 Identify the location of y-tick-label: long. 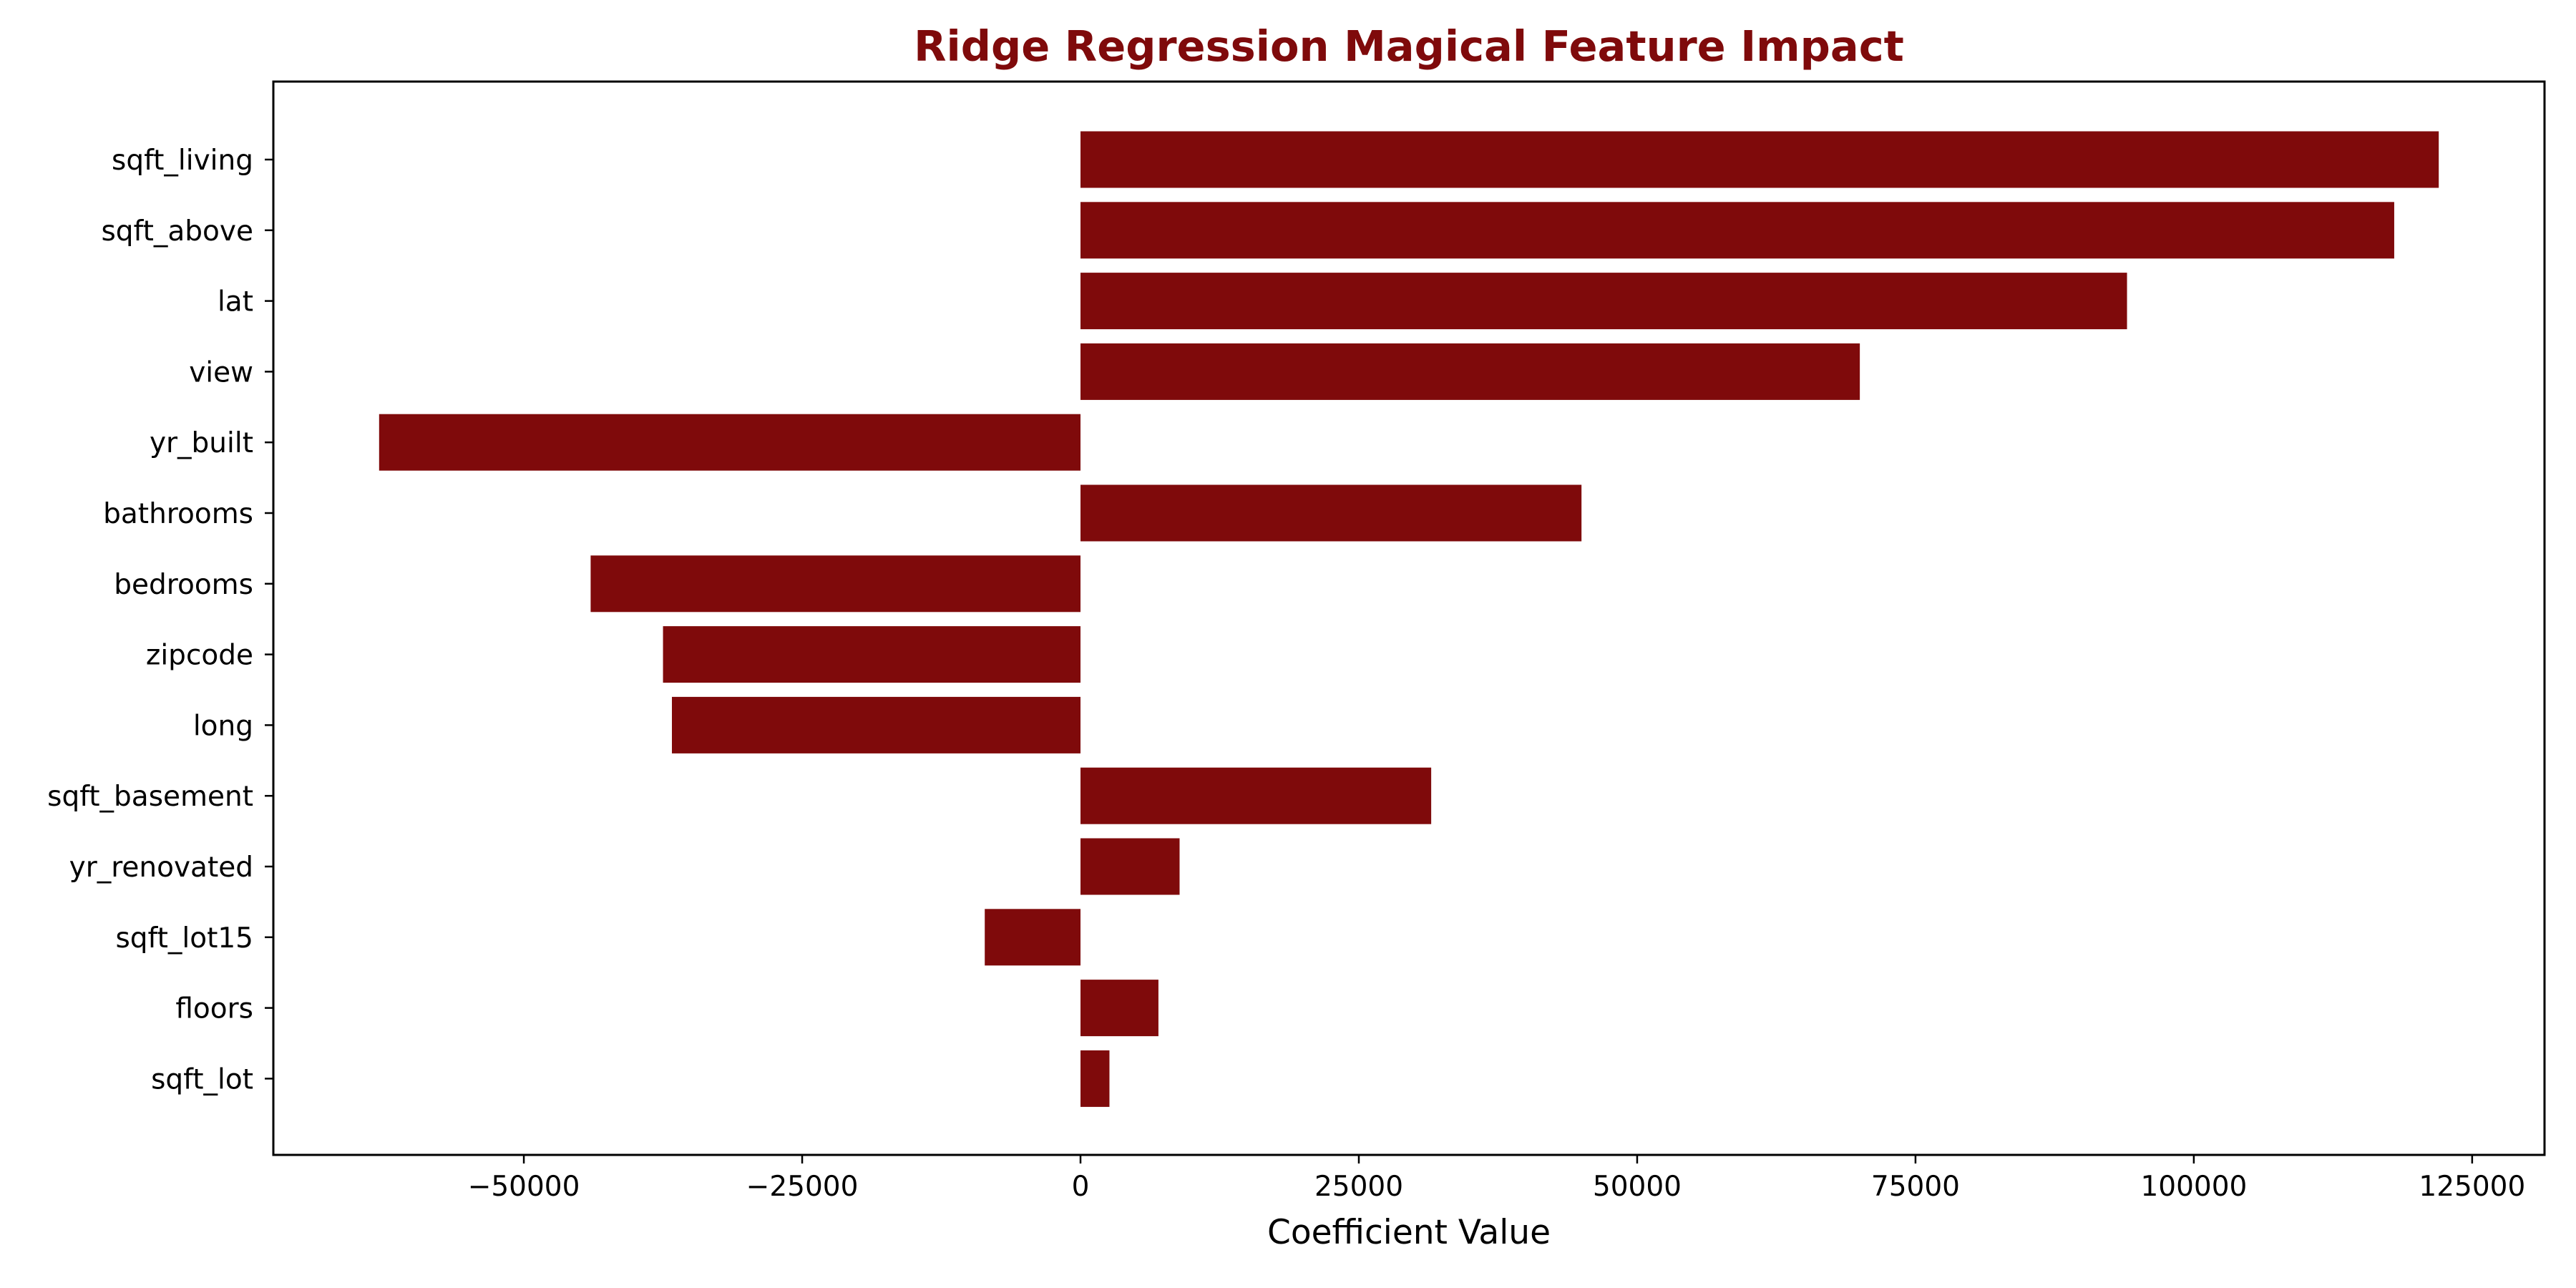
(223, 726).